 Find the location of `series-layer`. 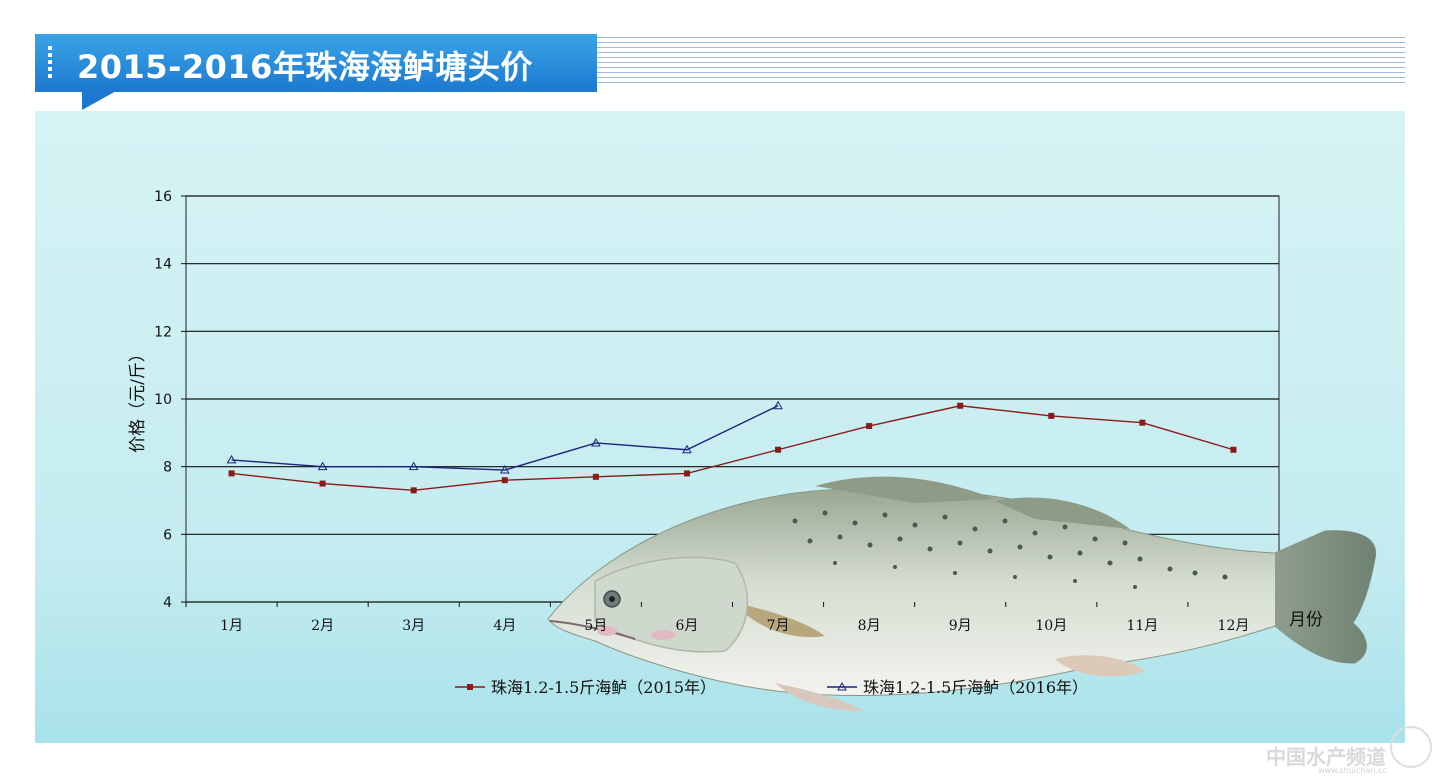

series-layer is located at coordinates (731, 447).